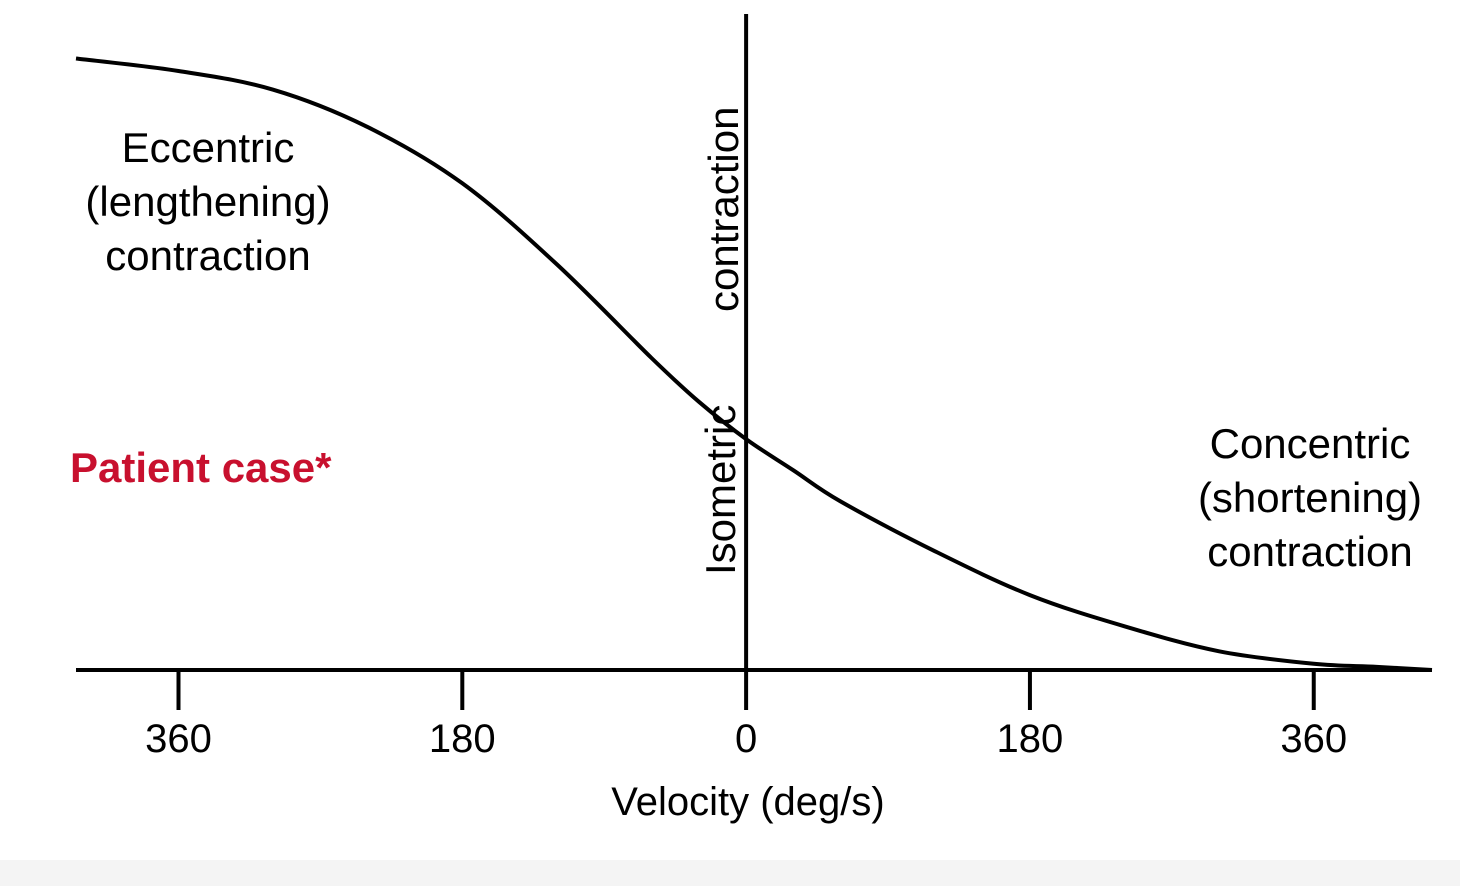  I want to click on patient-case-annotation: Patient case*, so click(201, 467).